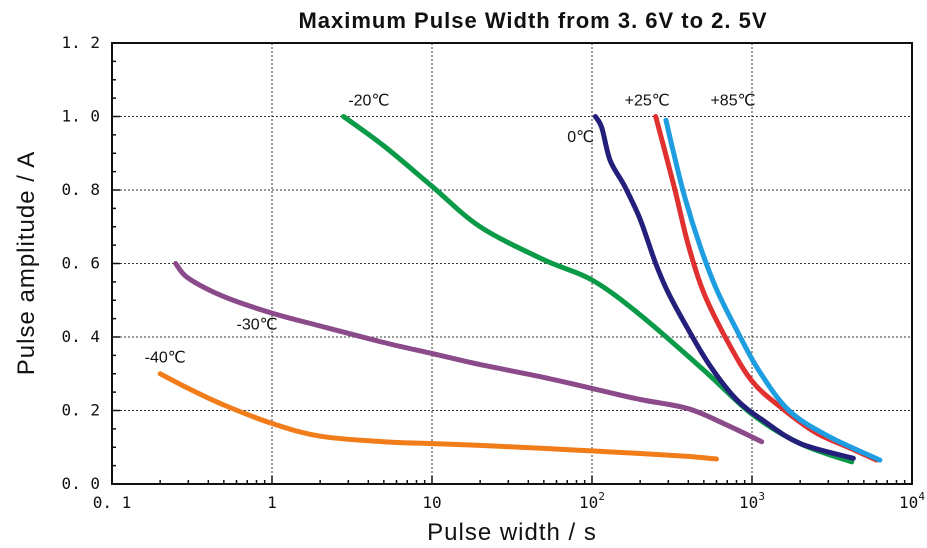  I want to click on series-label: -30℃, so click(257, 325).